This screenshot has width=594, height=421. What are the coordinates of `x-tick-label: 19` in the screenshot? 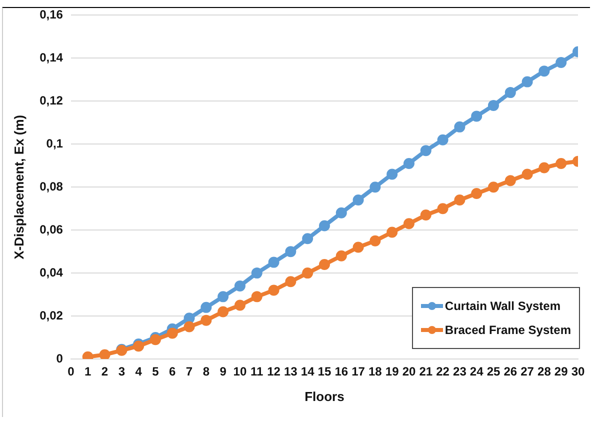 It's located at (392, 371).